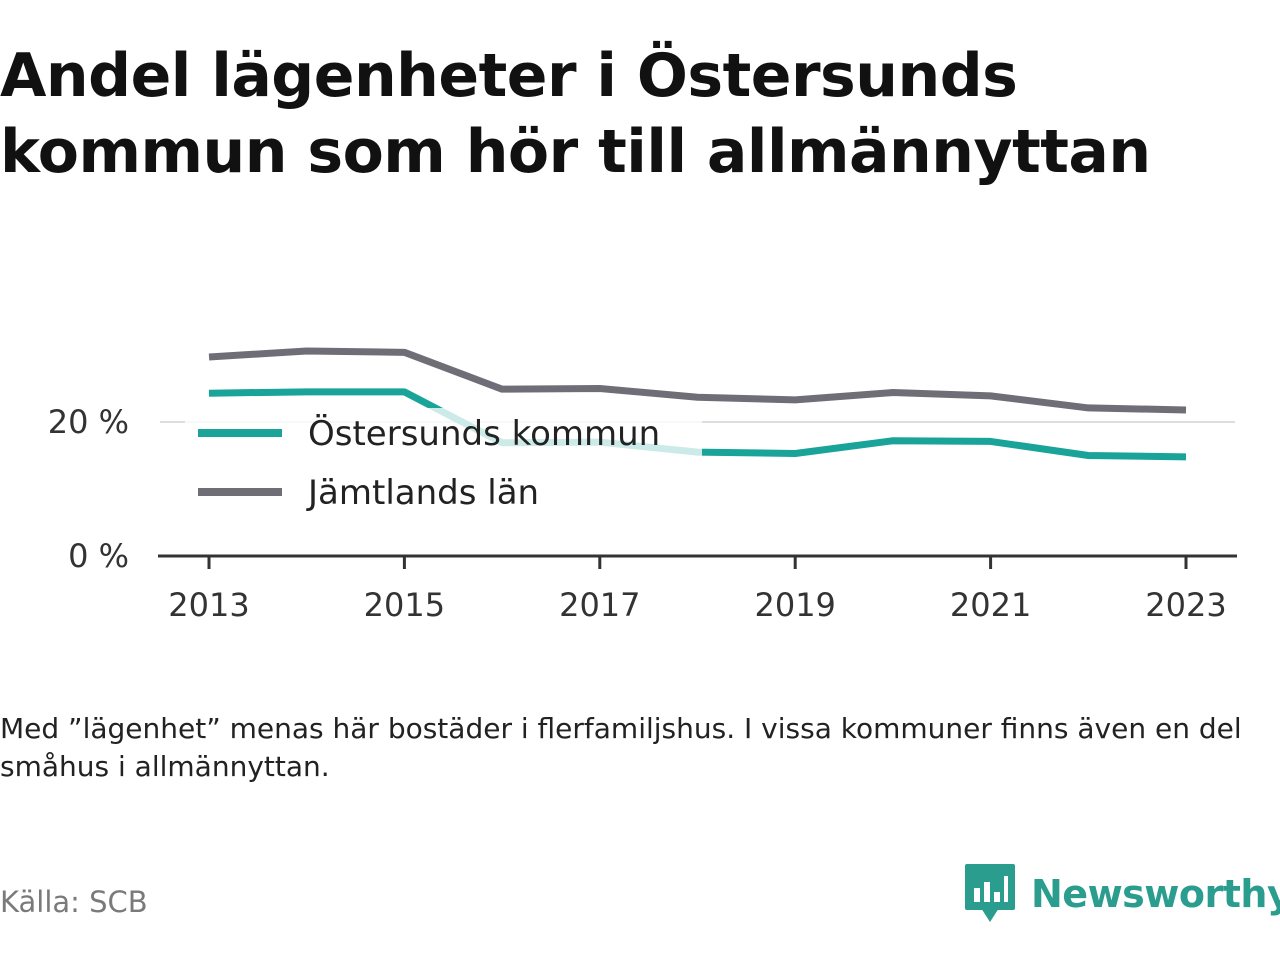 This screenshot has width=1280, height=960. Describe the element at coordinates (990, 893) in the screenshot. I see `newsworthy-logo-icon` at that location.